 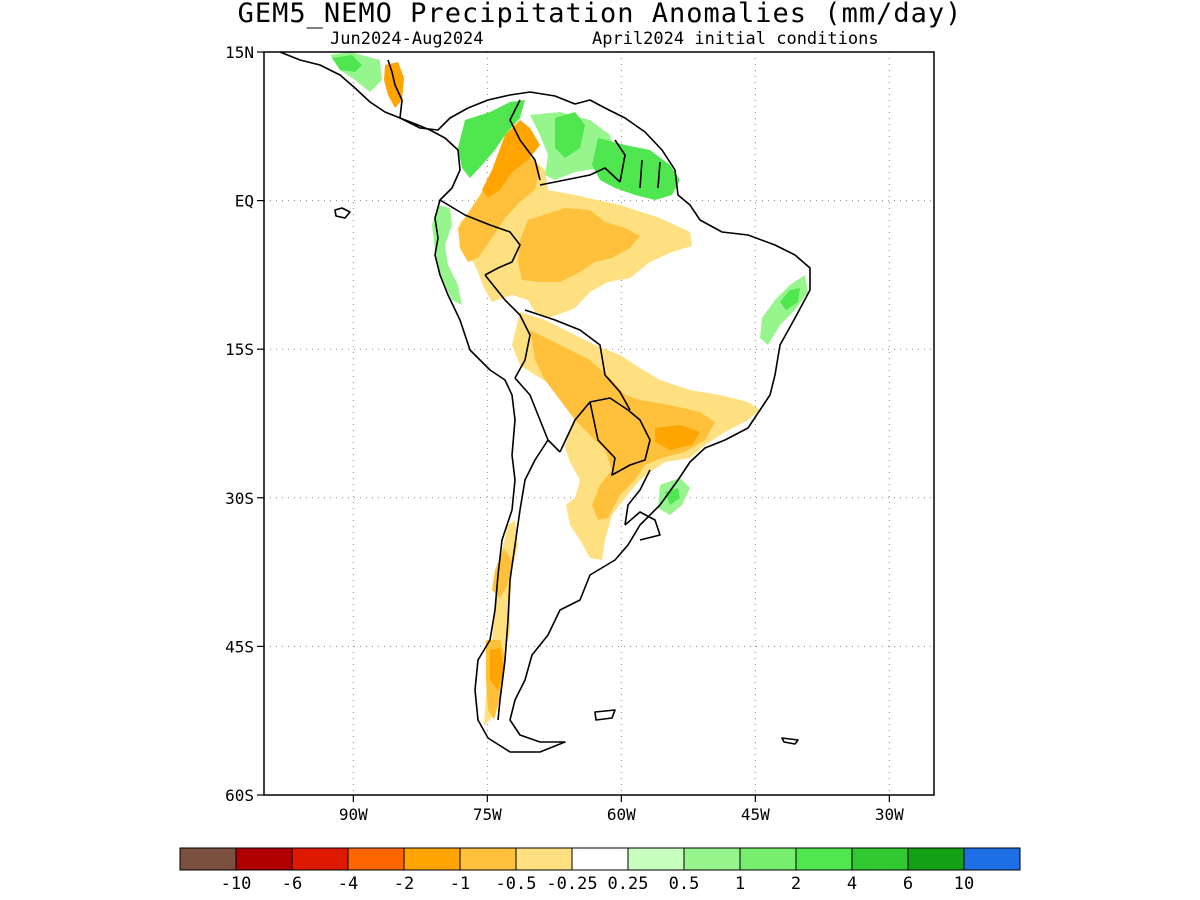 I want to click on initial-conditions: April2024 initial conditions, so click(x=735, y=39).